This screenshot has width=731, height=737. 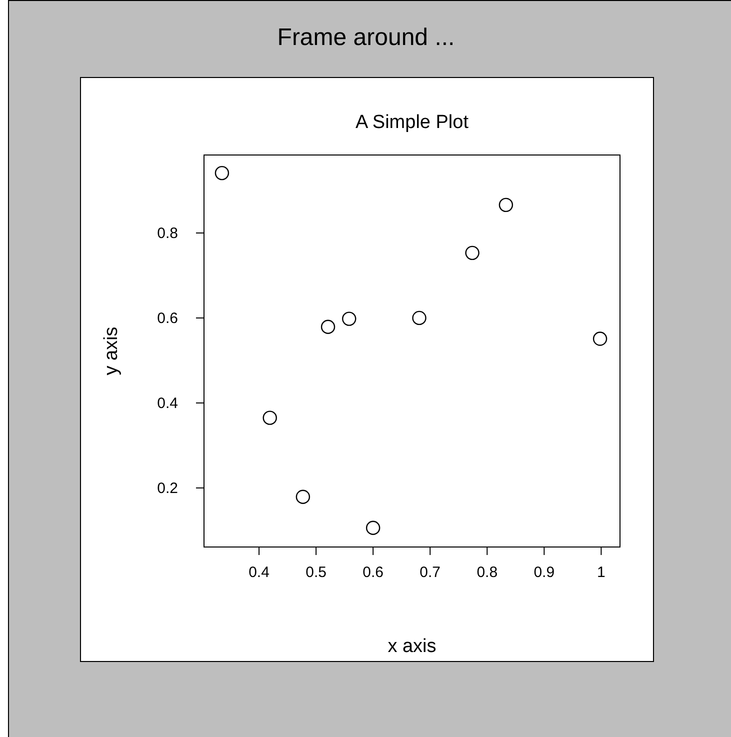 I want to click on x-tick-label: 0.5, so click(x=316, y=572).